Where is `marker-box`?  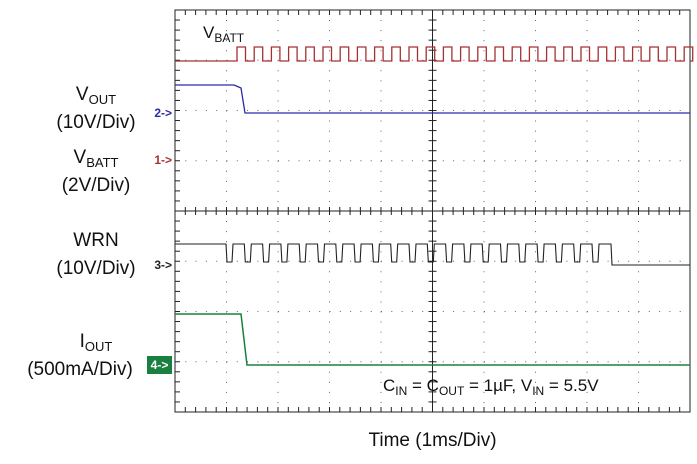
marker-box is located at coordinates (159, 365).